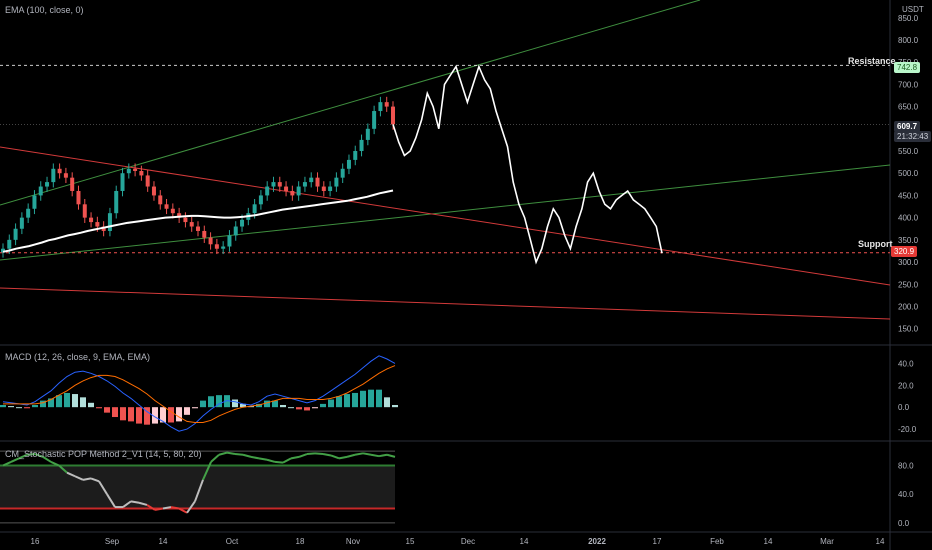 This screenshot has width=932, height=550. I want to click on y-tick-label: 0.0, so click(904, 407).